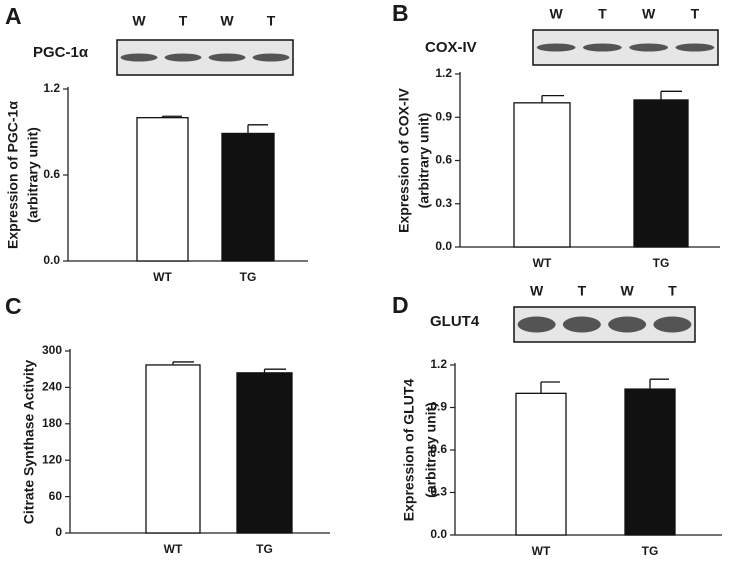 The height and width of the screenshot is (561, 752). Describe the element at coordinates (52, 423) in the screenshot. I see `y-tick-label: 180` at that location.